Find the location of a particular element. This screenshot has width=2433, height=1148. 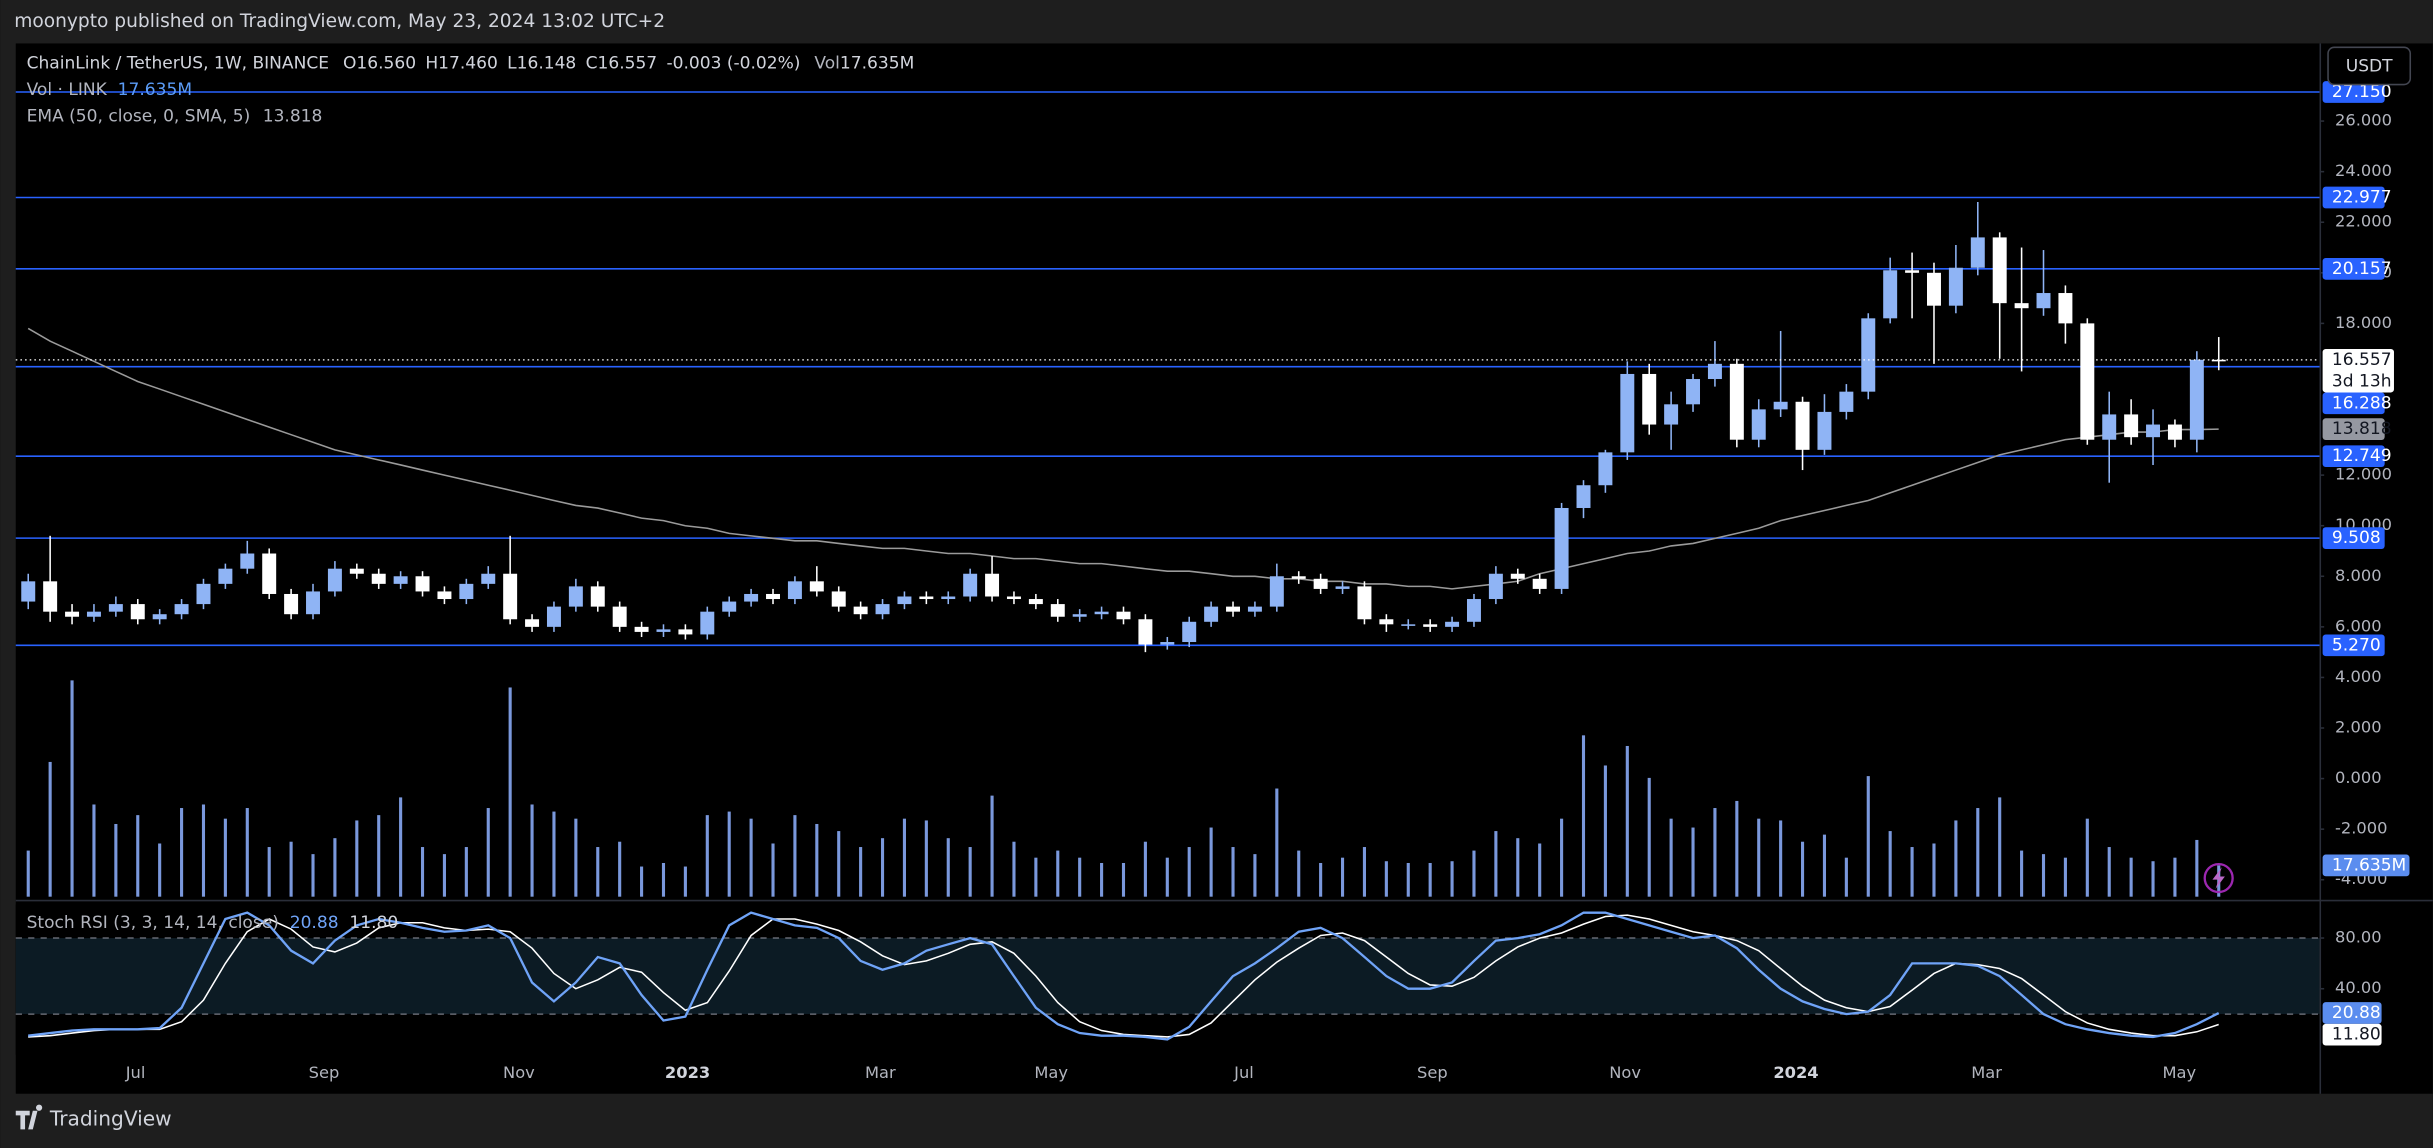

symbol: ChainLink / TetherUS, 1W, BINANCE is located at coordinates (178, 64).